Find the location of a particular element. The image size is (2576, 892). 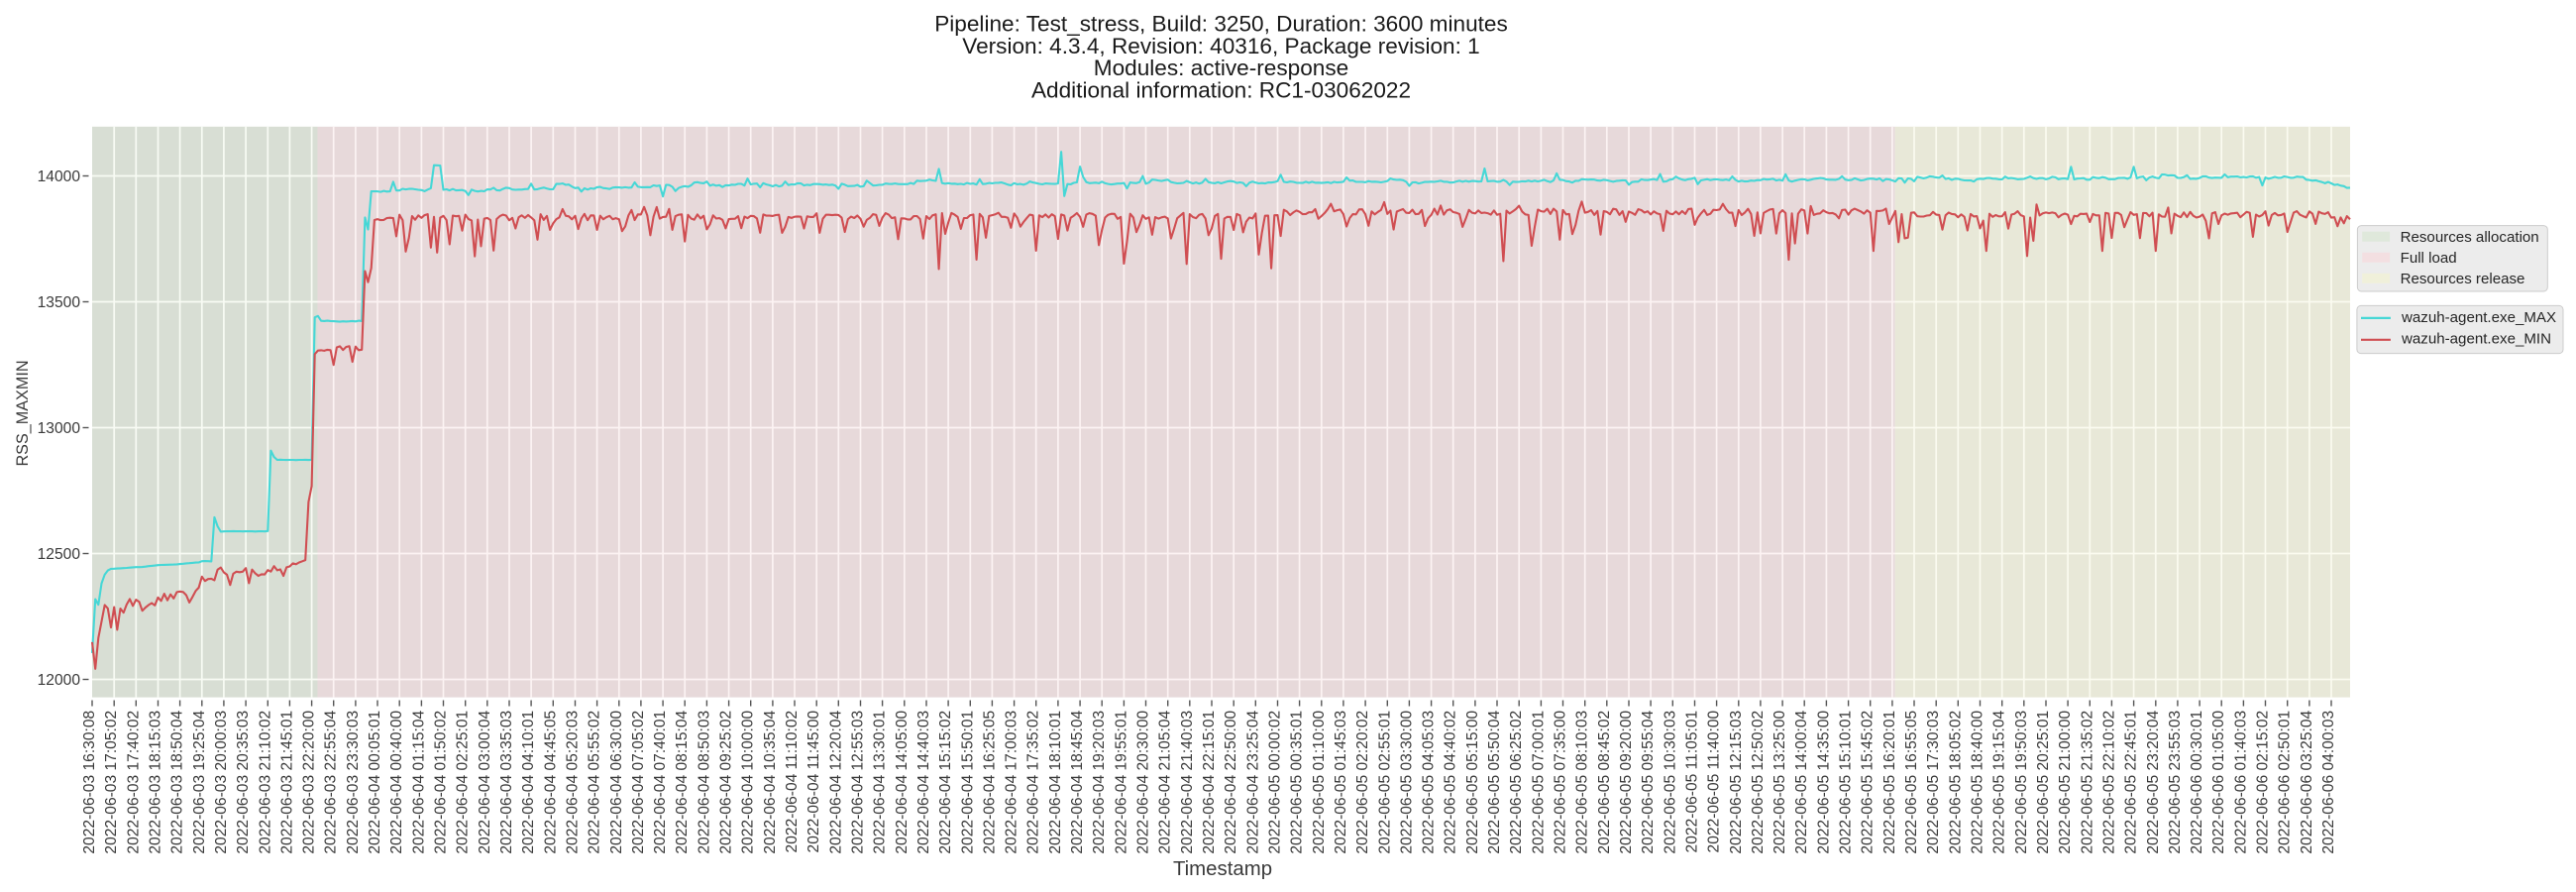

svg-text: 2022-06-05 00:00:02 is located at coordinates (1275, 782).